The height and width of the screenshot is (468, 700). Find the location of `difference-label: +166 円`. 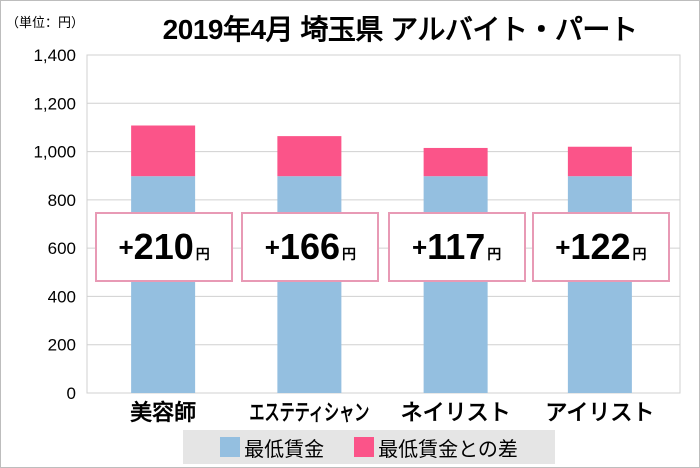

difference-label: +166 円 is located at coordinates (310, 247).